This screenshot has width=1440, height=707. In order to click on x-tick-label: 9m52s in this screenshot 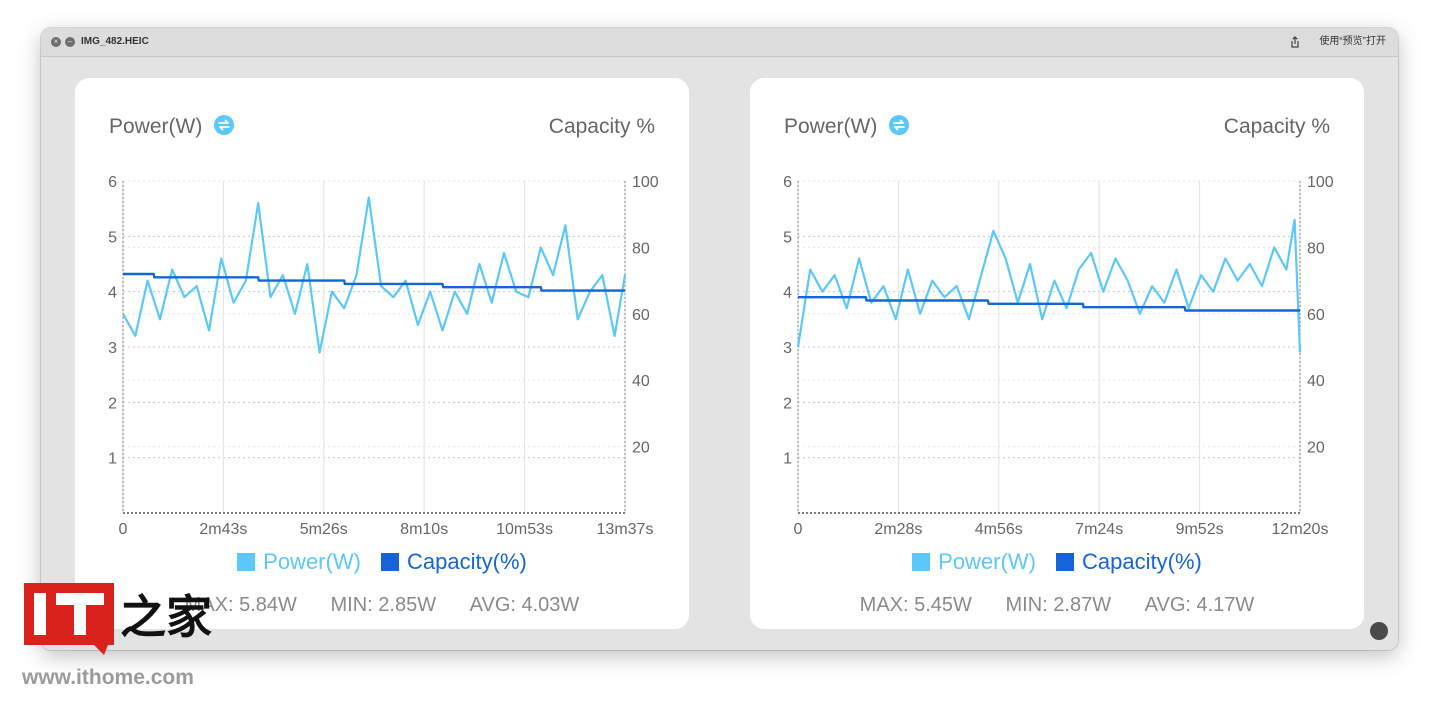, I will do `click(1200, 529)`.